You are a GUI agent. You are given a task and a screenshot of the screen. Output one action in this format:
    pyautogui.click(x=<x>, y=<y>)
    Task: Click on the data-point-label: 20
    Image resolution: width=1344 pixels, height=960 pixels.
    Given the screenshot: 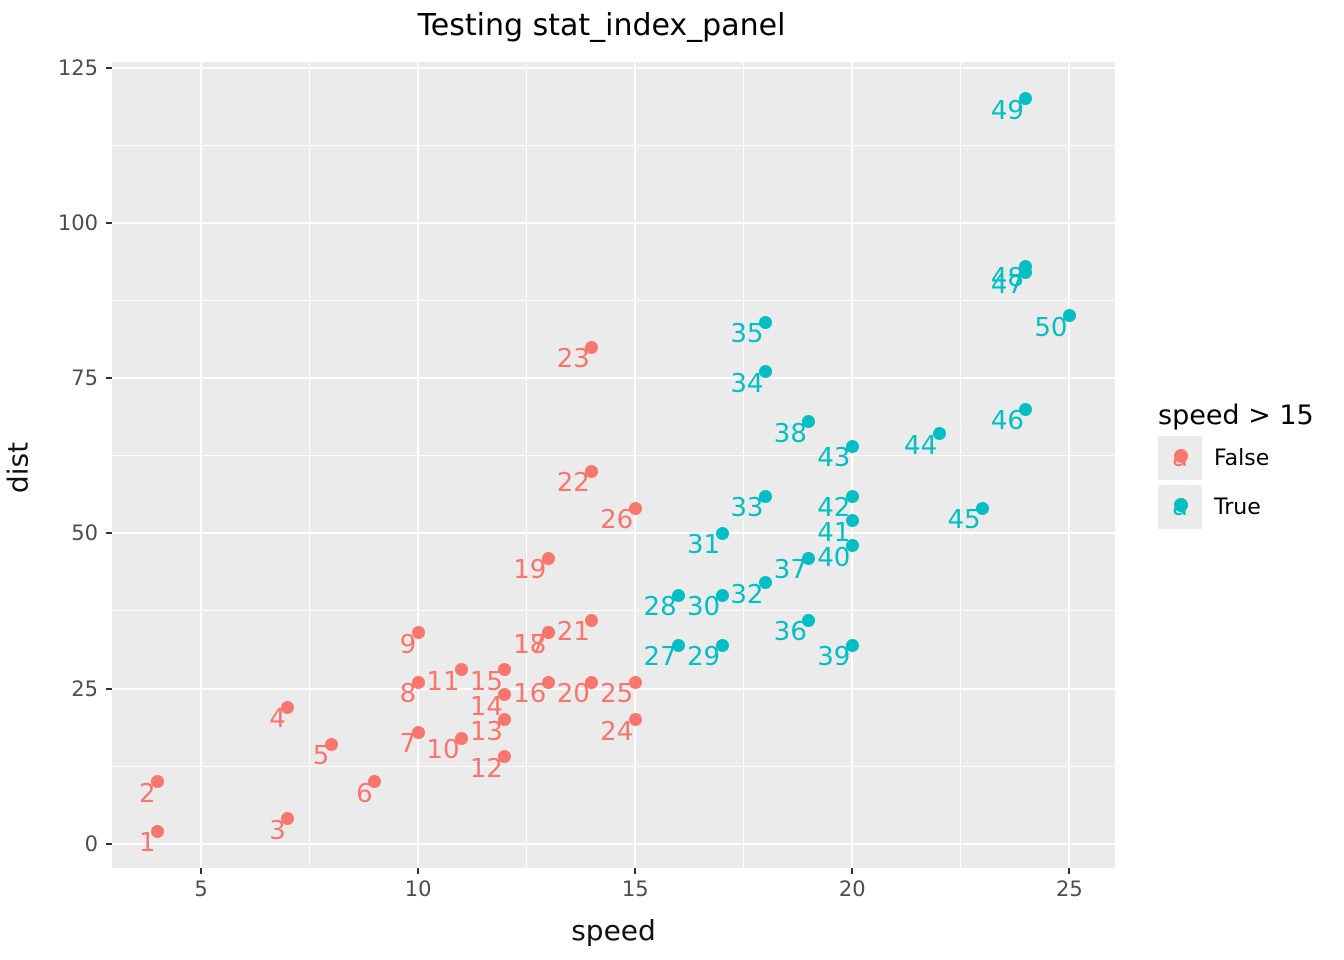 What is the action you would take?
    pyautogui.click(x=573, y=694)
    